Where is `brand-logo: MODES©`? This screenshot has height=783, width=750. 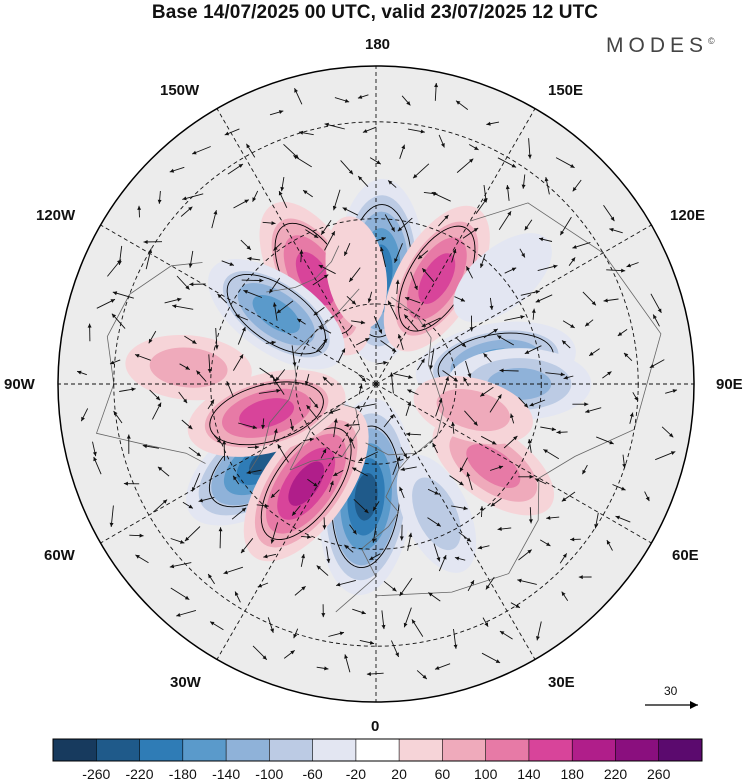 brand-logo: MODES© is located at coordinates (660, 46).